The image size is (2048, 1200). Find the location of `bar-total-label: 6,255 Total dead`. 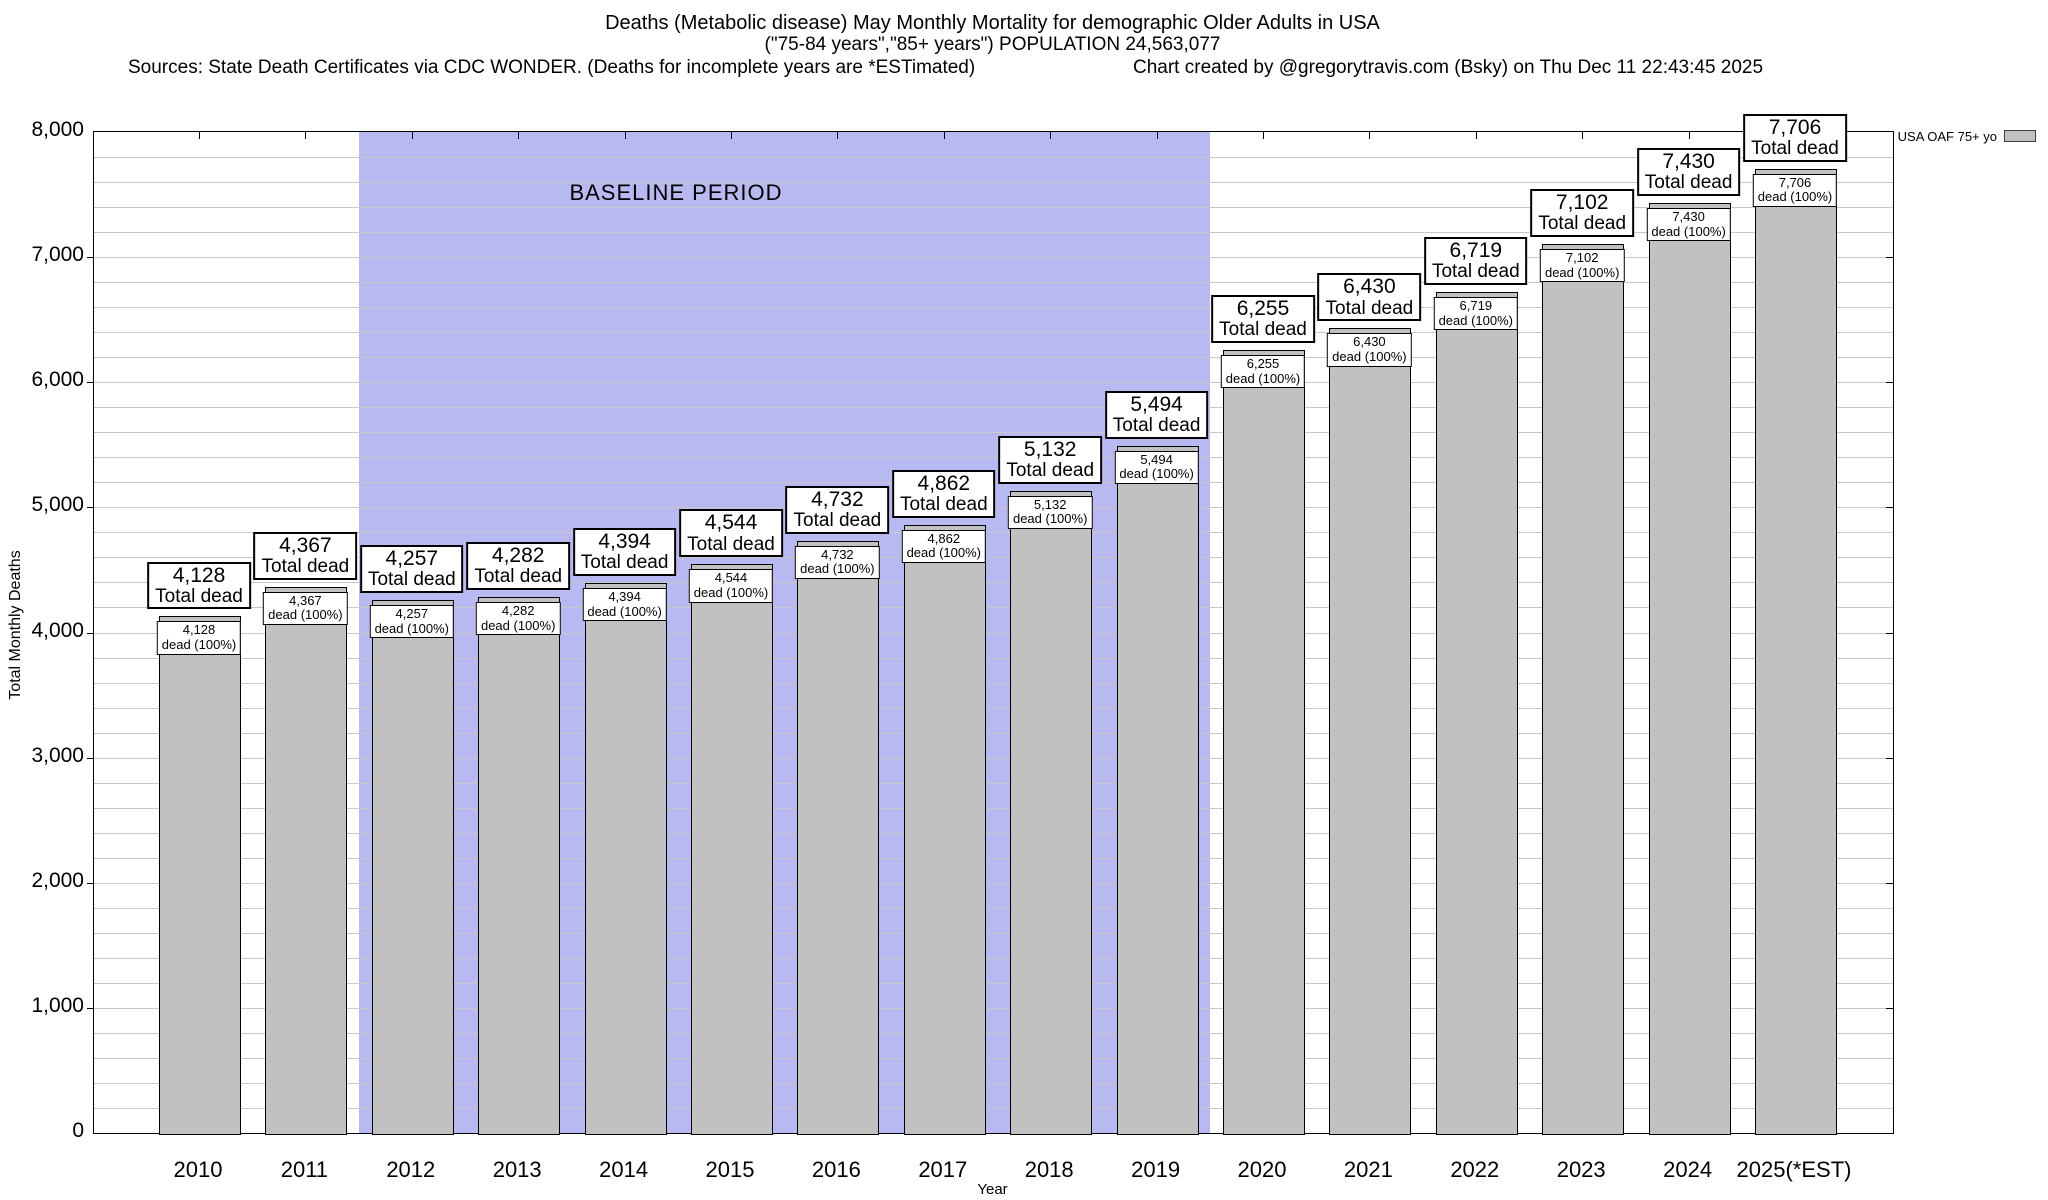

bar-total-label: 6,255 Total dead is located at coordinates (1263, 319).